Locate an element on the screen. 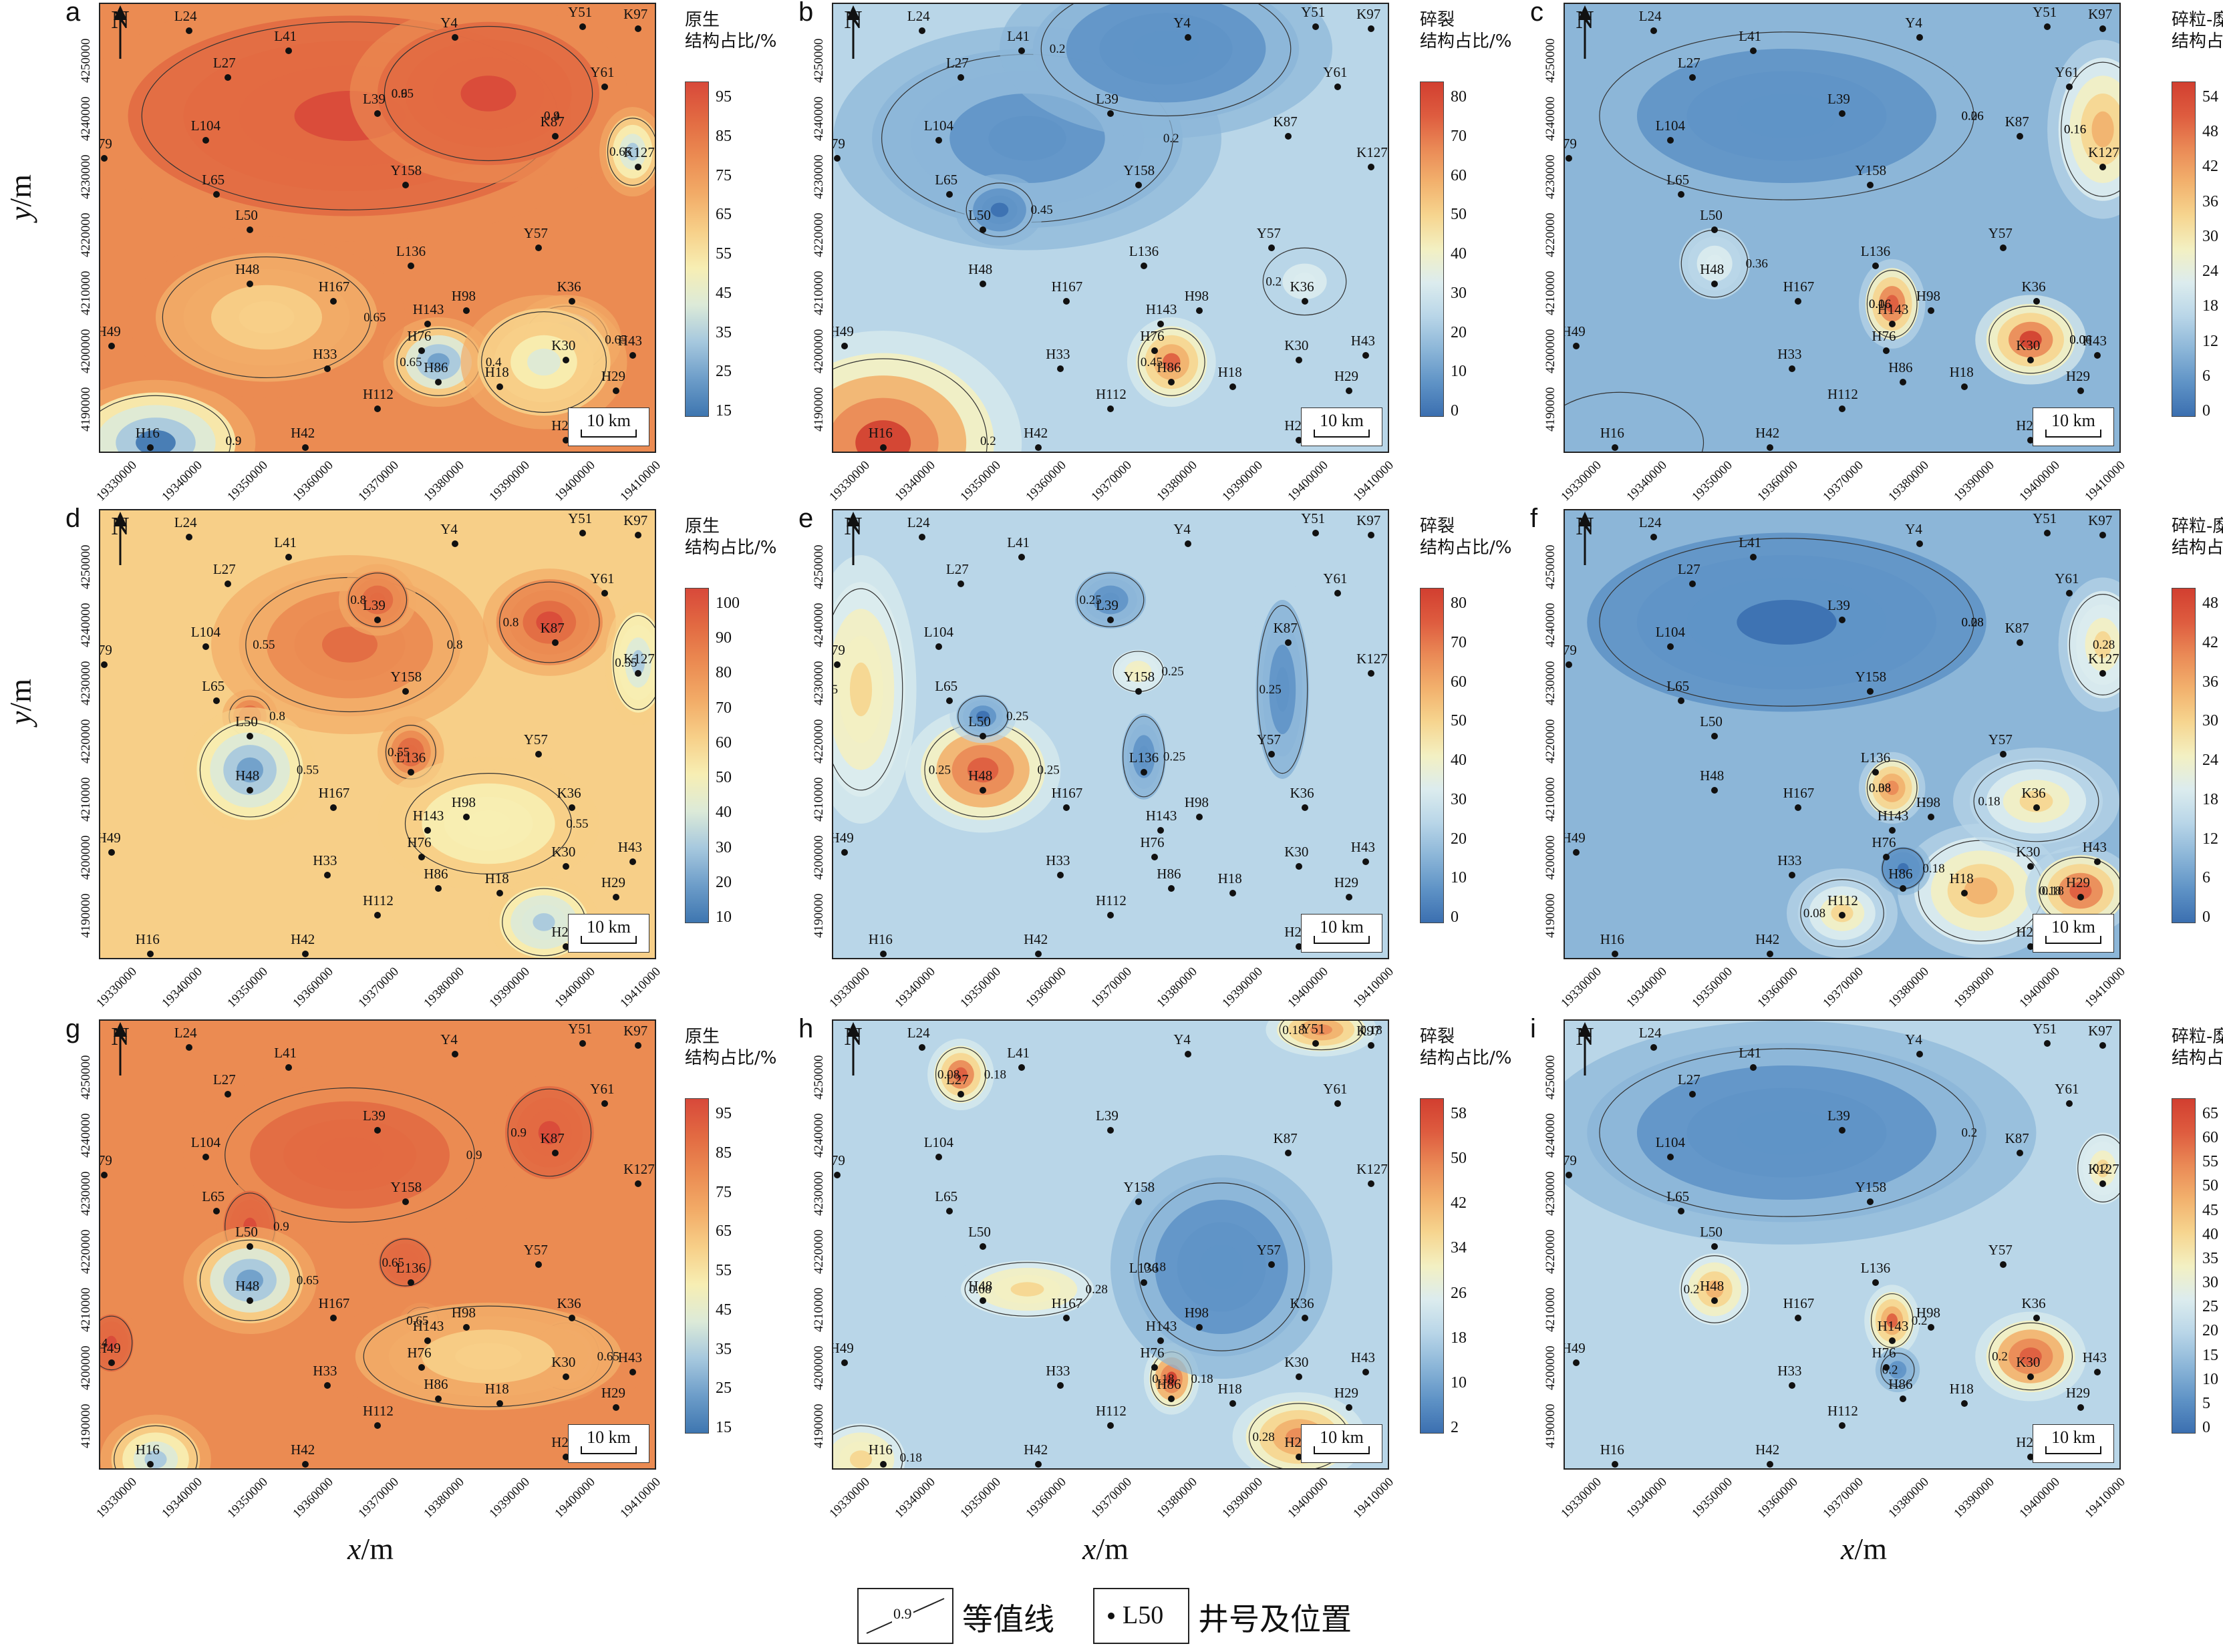  well-label: H76 is located at coordinates (419, 1353).